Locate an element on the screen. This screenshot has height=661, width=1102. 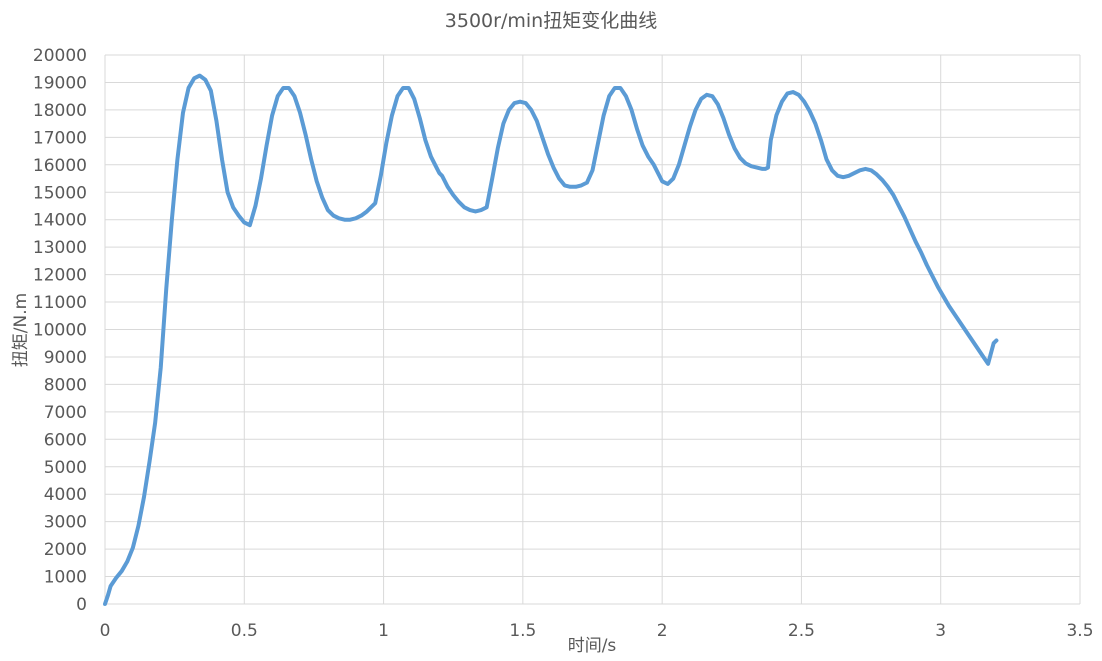
y-tick-label: 2000 is located at coordinates (65, 550).